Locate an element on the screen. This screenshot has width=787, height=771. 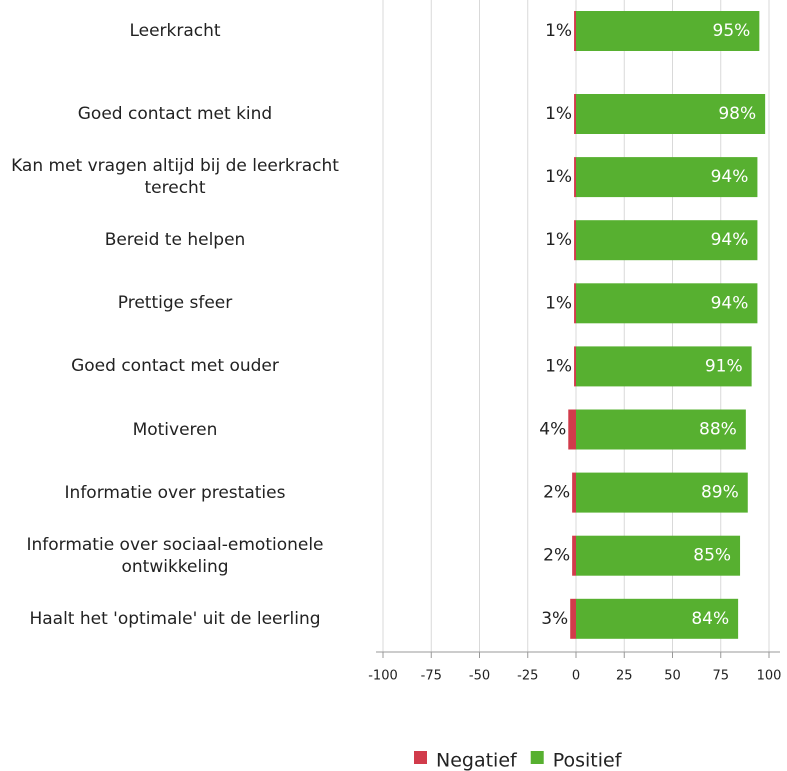
category-text: Goed contact met kind is located at coordinates (175, 114).